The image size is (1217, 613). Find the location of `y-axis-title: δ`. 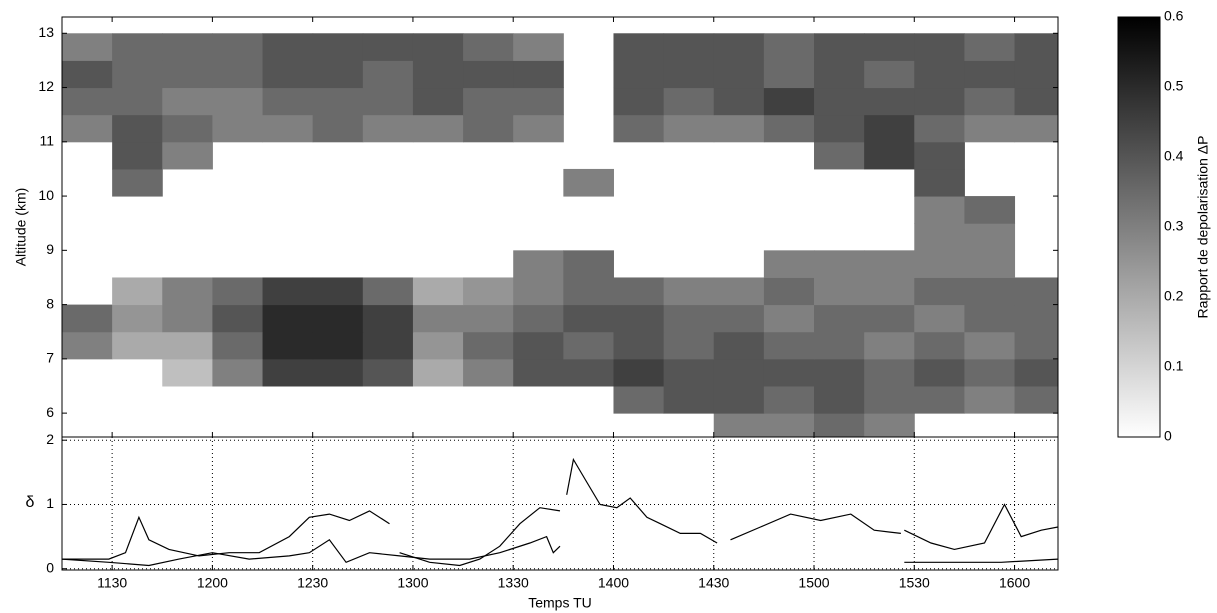

y-axis-title: δ is located at coordinates (30, 502).